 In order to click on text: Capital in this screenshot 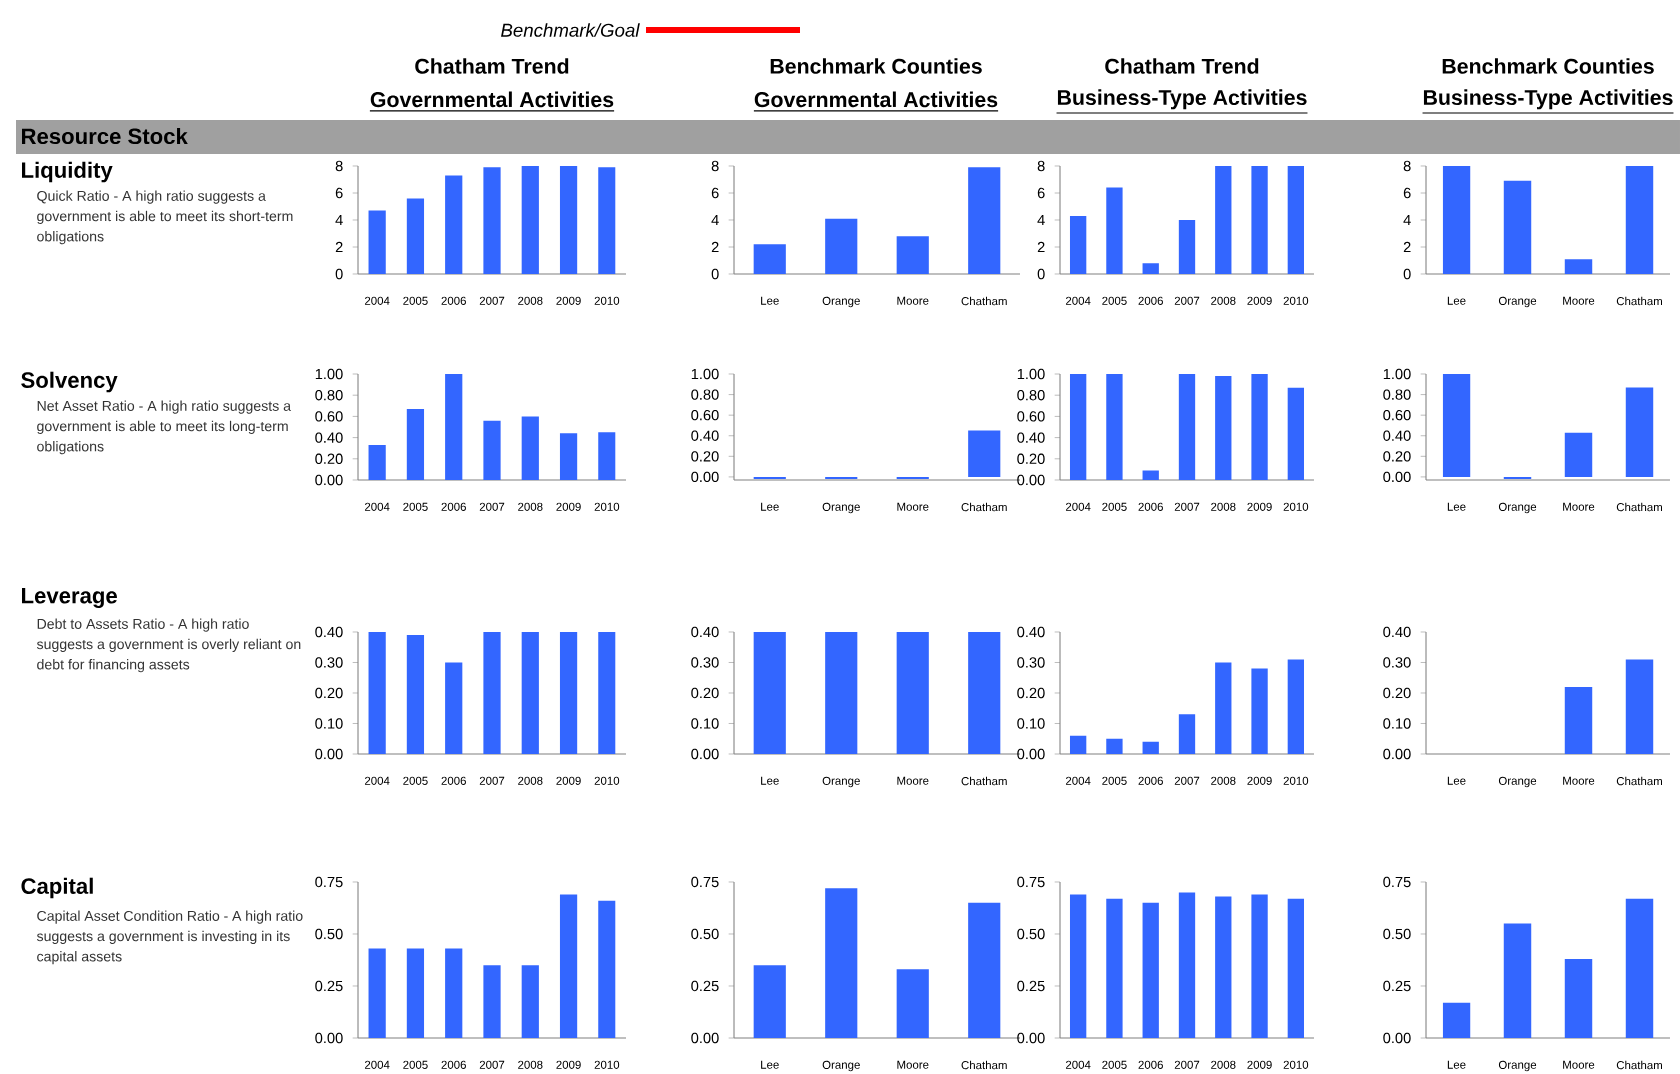, I will do `click(57, 888)`.